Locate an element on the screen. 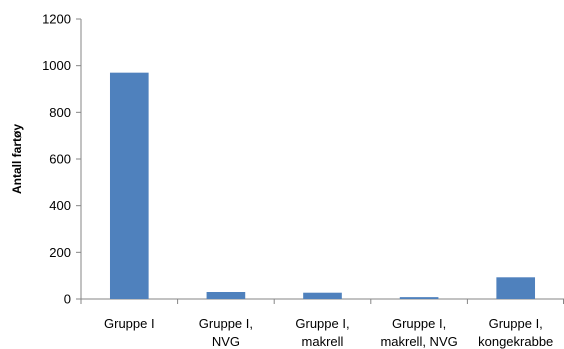 This screenshot has height=349, width=564. x-tick-label: makrell is located at coordinates (323, 341).